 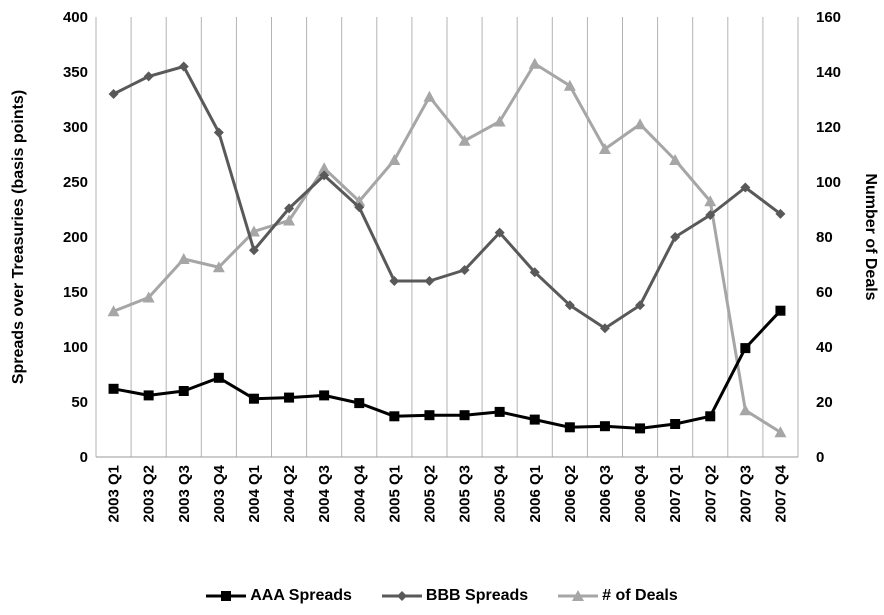 I want to click on x-tick-label: 2005 Q3, so click(x=465, y=494).